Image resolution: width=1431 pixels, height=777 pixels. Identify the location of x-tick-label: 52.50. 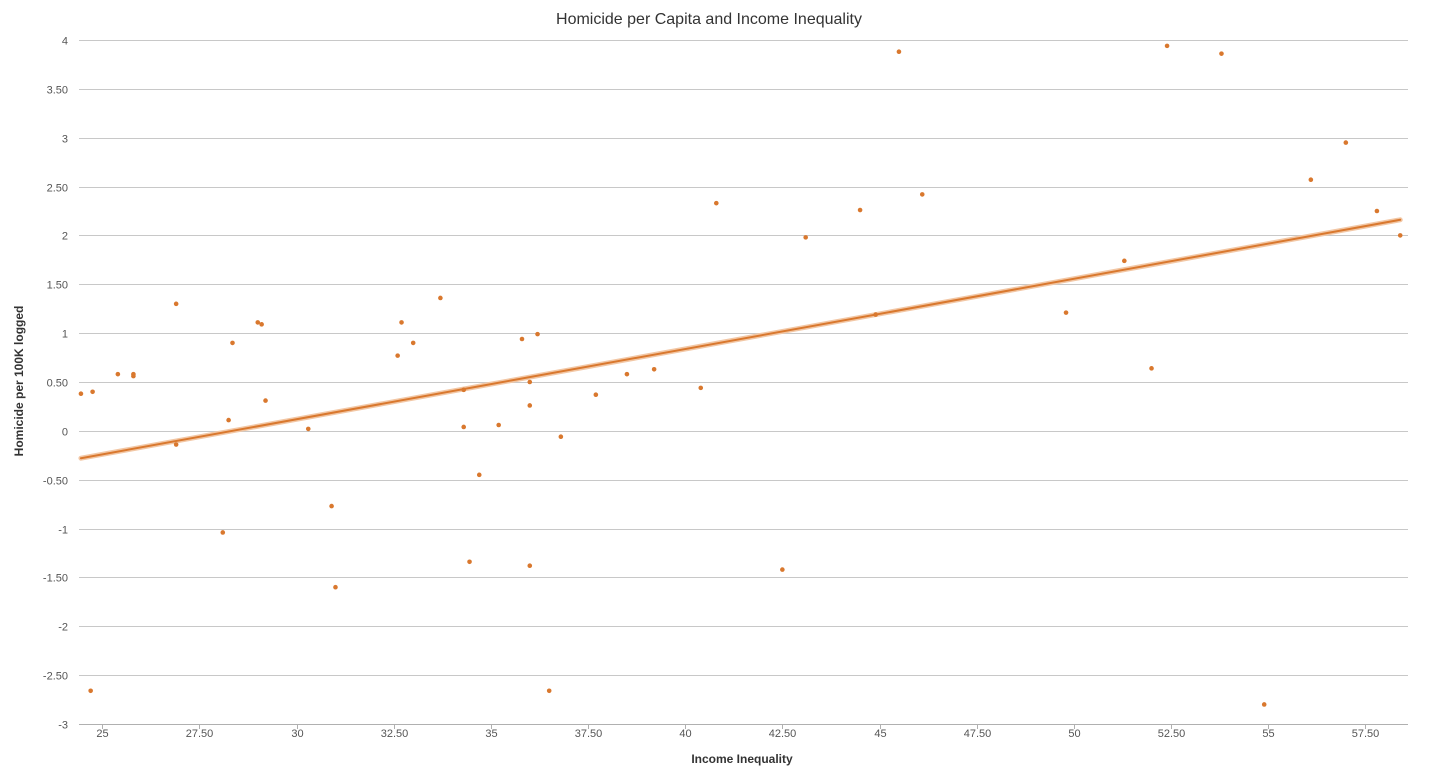
(1172, 734).